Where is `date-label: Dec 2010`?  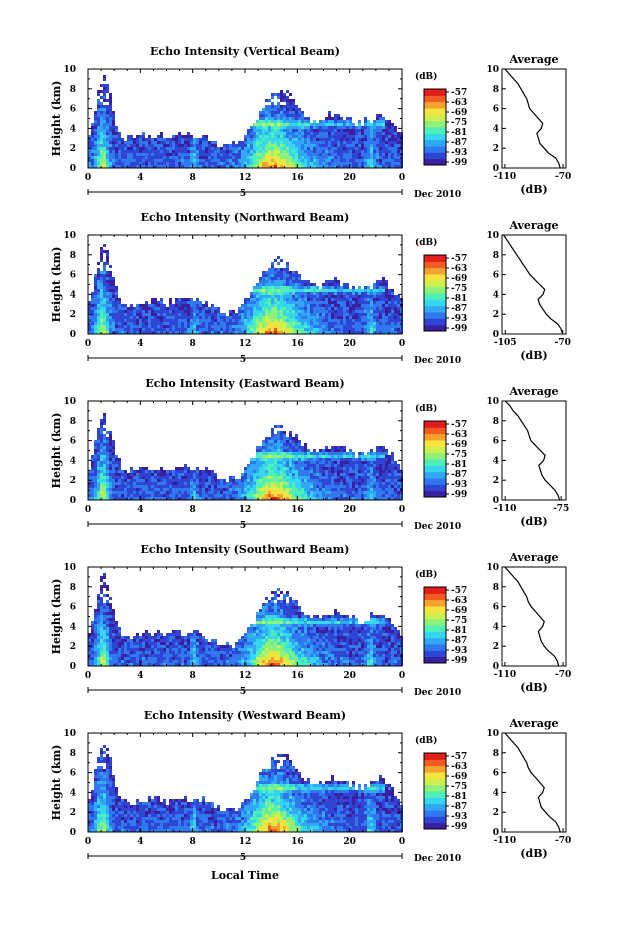
date-label: Dec 2010 is located at coordinates (437, 527).